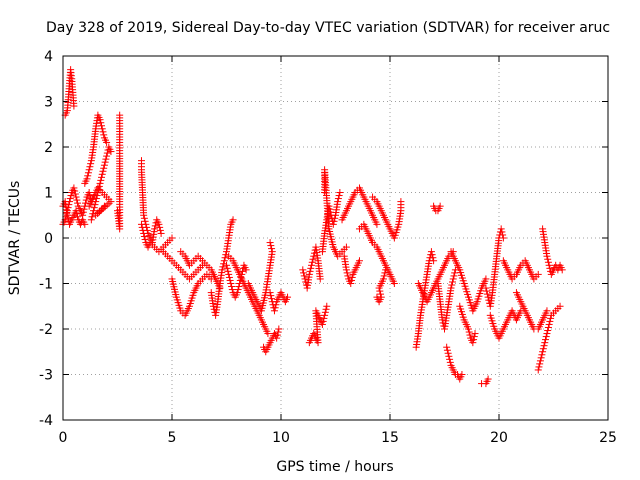  Describe the element at coordinates (338, 438) in the screenshot. I see `x-tick-labels: 0 5 10 15 20 25` at that location.